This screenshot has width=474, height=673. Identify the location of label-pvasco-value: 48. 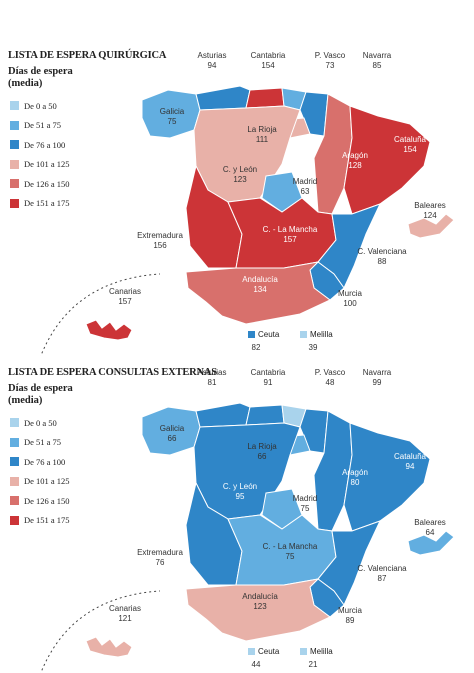
(330, 382).